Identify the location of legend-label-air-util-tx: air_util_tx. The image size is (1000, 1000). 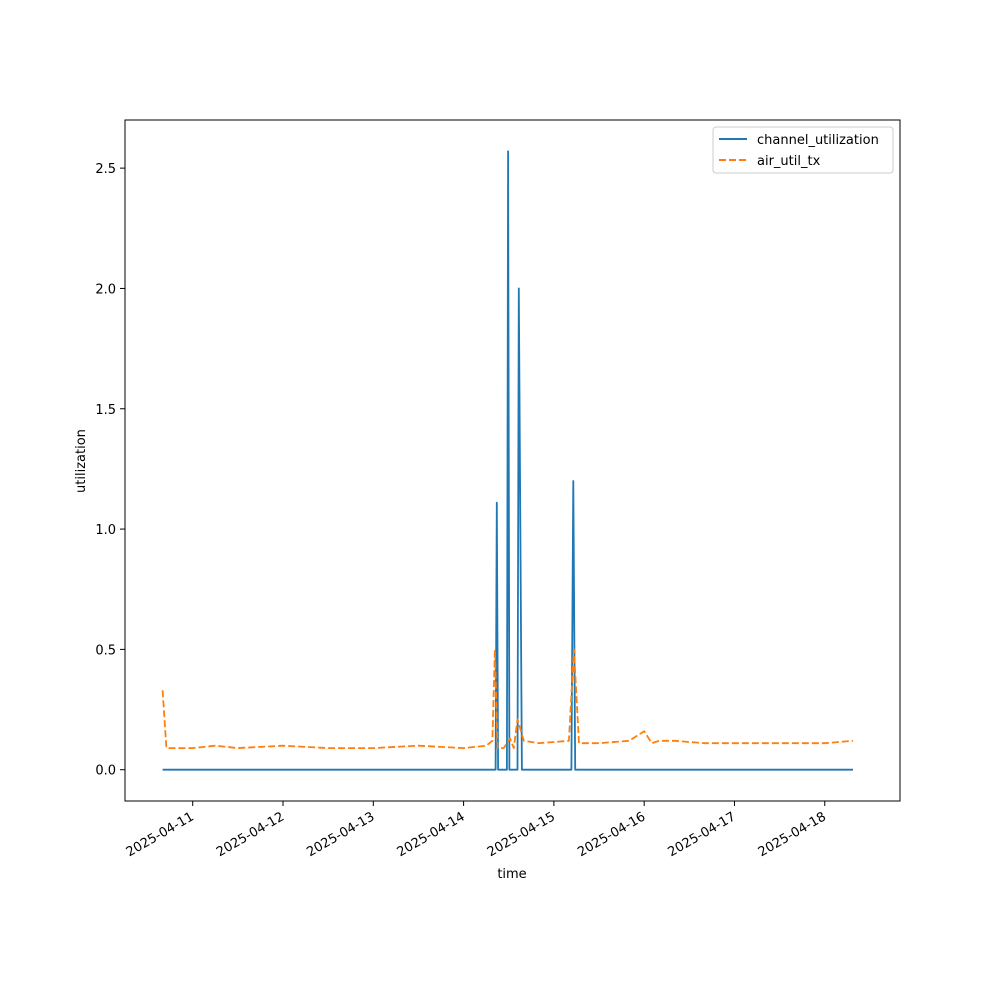
(789, 161).